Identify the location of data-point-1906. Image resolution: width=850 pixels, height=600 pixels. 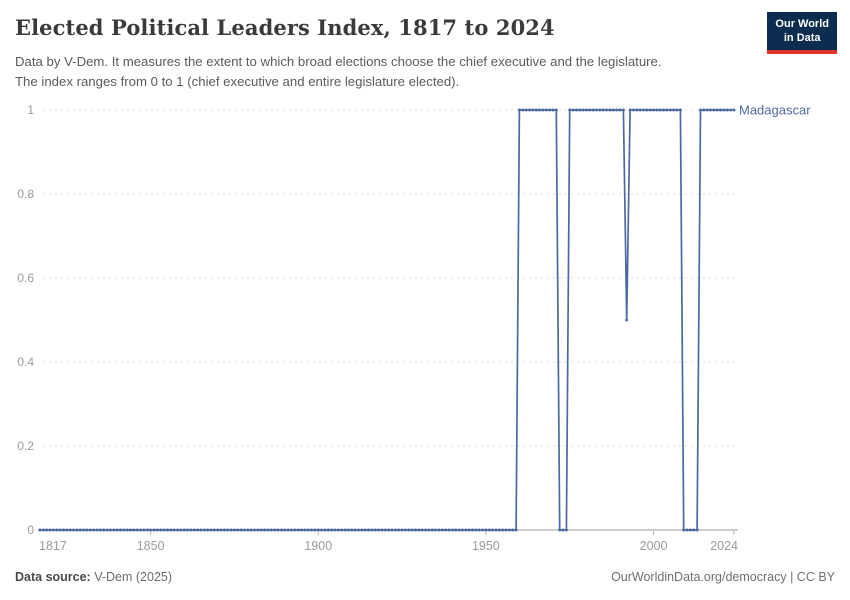
(338, 530).